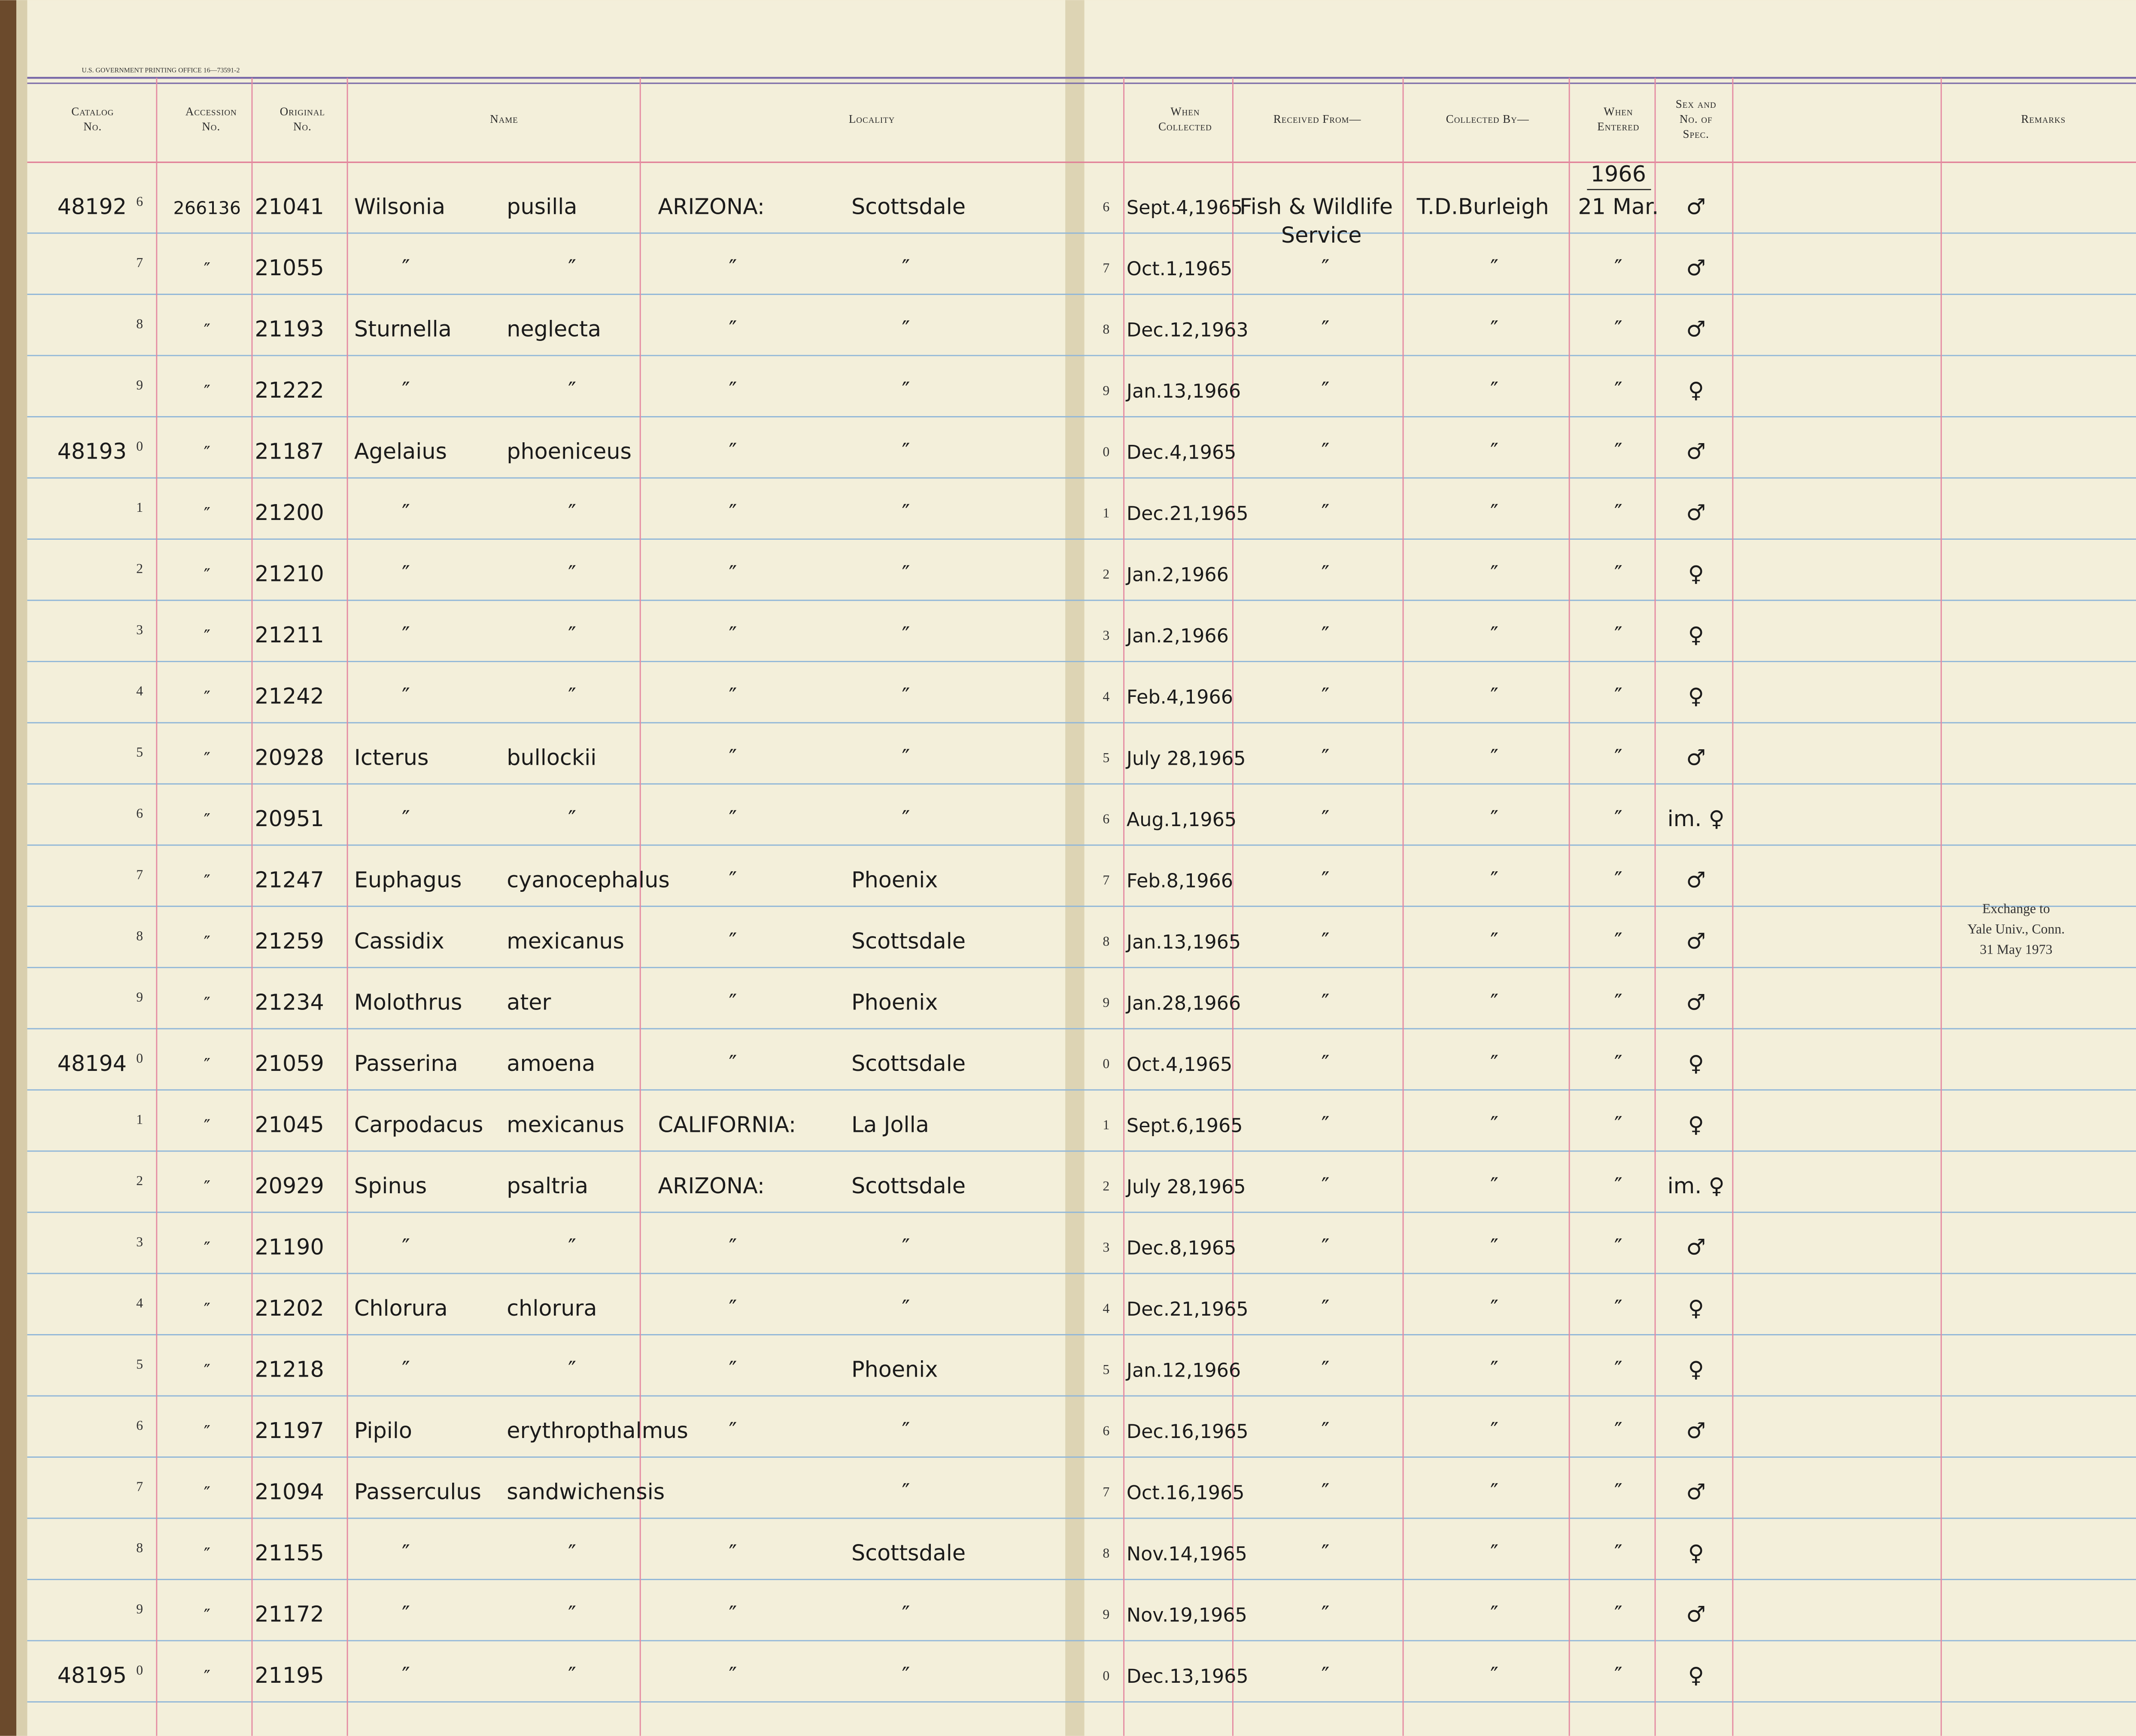  I want to click on species: bullockii, so click(551, 757).